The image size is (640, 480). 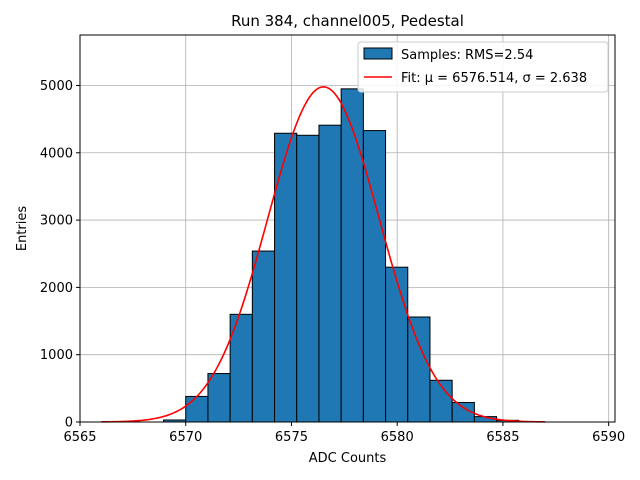 I want to click on x-tick-label: 6570, so click(x=185, y=437).